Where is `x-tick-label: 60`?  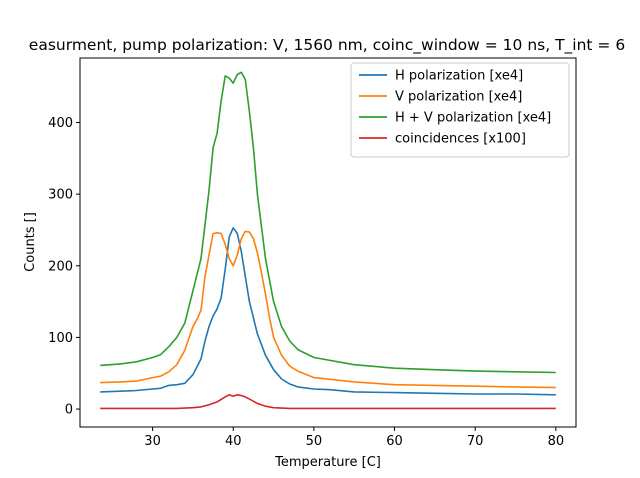
x-tick-label: 60 is located at coordinates (394, 441).